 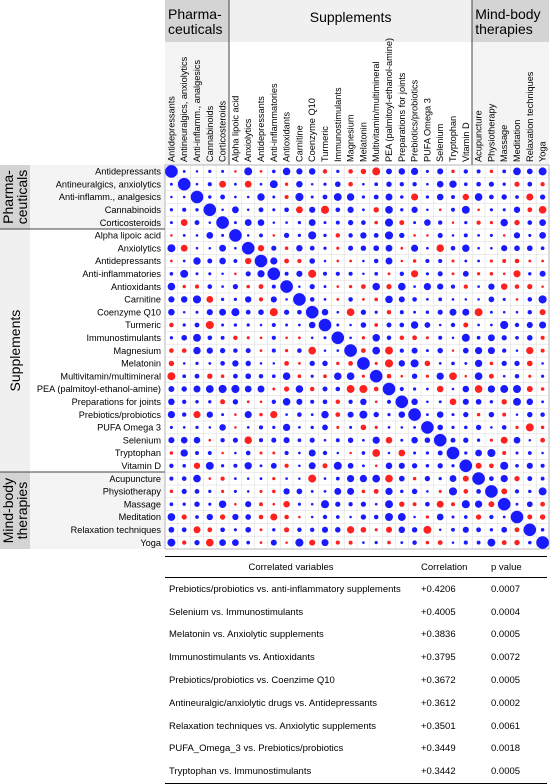 What do you see at coordinates (121, 274) in the screenshot?
I see `row-label: Anti-inflammatories` at bounding box center [121, 274].